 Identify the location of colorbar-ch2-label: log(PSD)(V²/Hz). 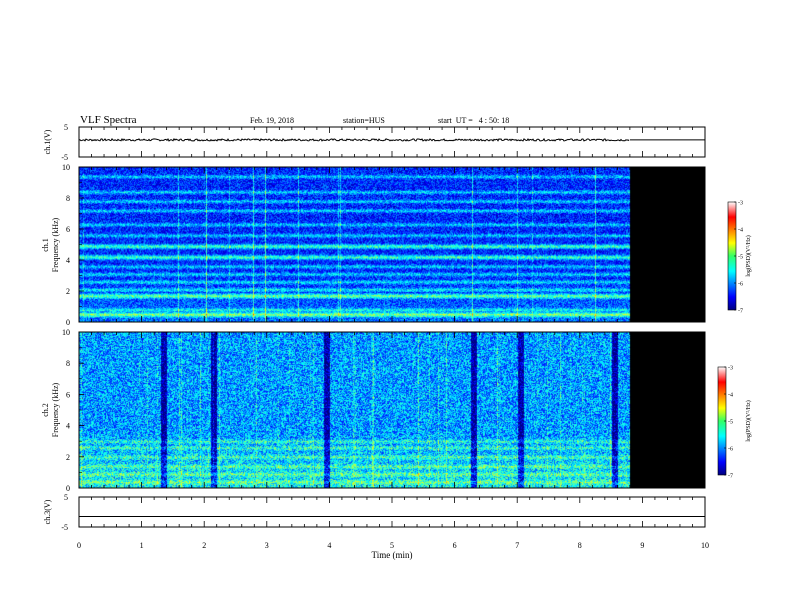
(748, 420).